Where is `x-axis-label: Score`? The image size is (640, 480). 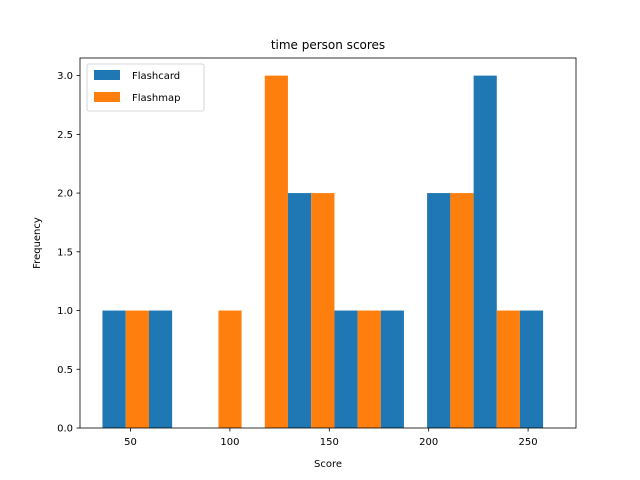 x-axis-label: Score is located at coordinates (328, 464).